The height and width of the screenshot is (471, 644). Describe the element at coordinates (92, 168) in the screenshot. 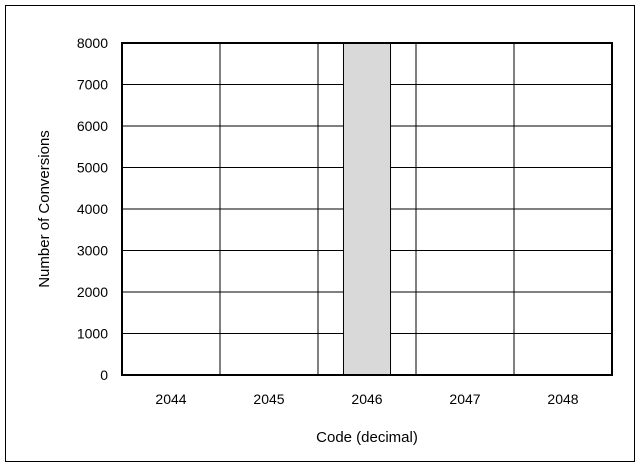

I see `y-tick-label: 5000` at that location.